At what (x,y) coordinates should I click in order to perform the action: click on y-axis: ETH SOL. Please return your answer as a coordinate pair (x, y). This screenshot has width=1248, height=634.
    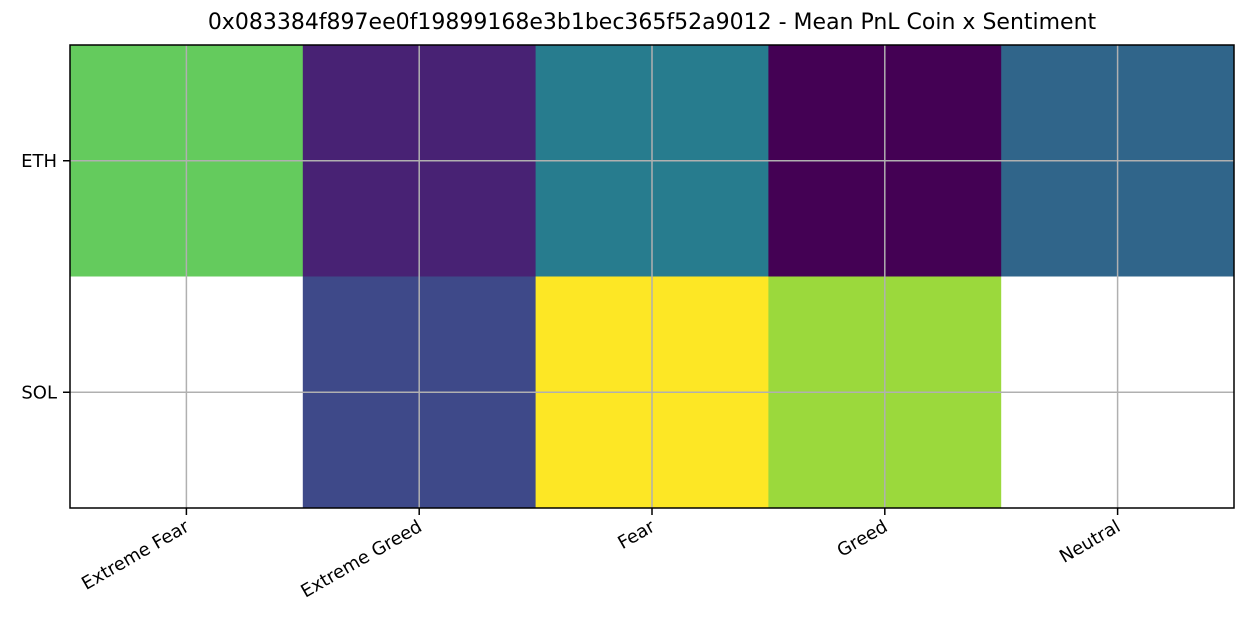
    Looking at the image, I should click on (45, 277).